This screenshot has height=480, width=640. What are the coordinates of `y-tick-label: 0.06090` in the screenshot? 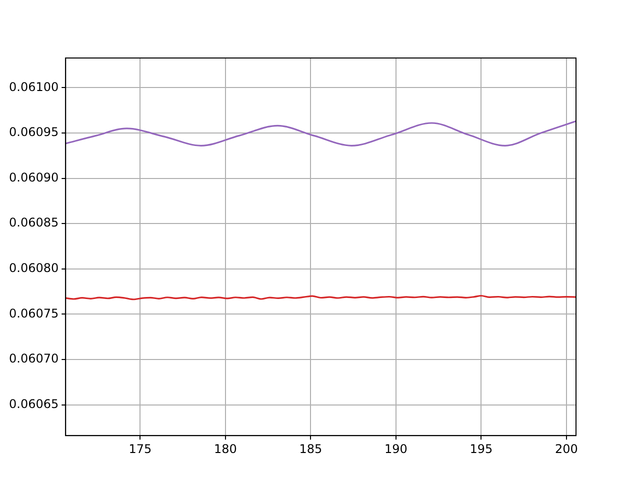 It's located at (34, 177).